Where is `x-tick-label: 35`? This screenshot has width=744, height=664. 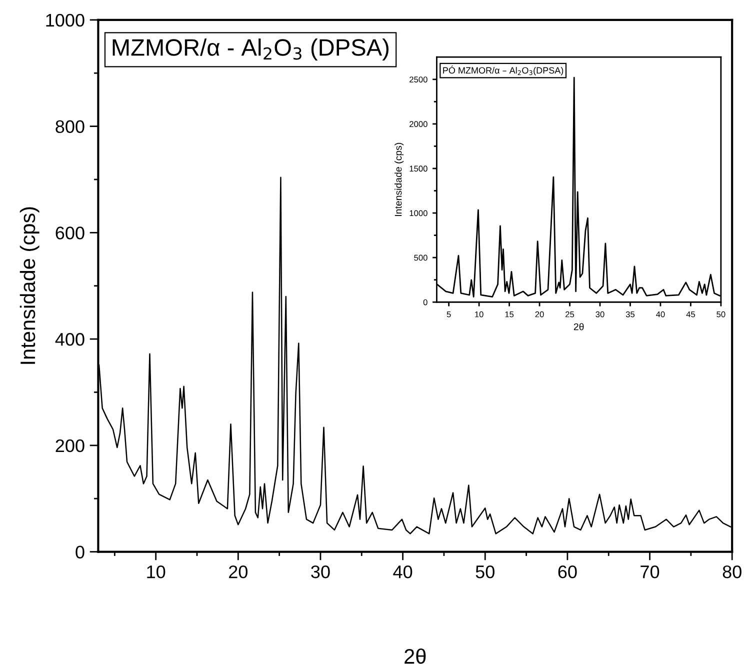 x-tick-label: 35 is located at coordinates (630, 314).